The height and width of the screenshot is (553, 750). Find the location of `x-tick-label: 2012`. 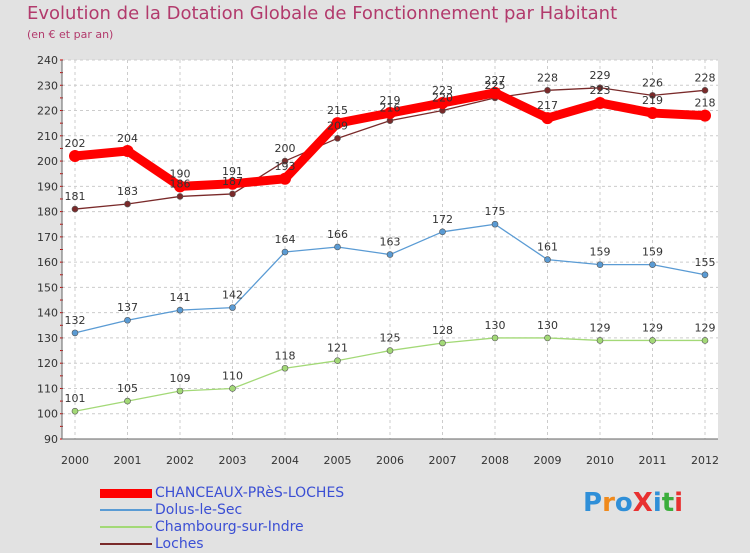

x-tick-label: 2012 is located at coordinates (705, 460).